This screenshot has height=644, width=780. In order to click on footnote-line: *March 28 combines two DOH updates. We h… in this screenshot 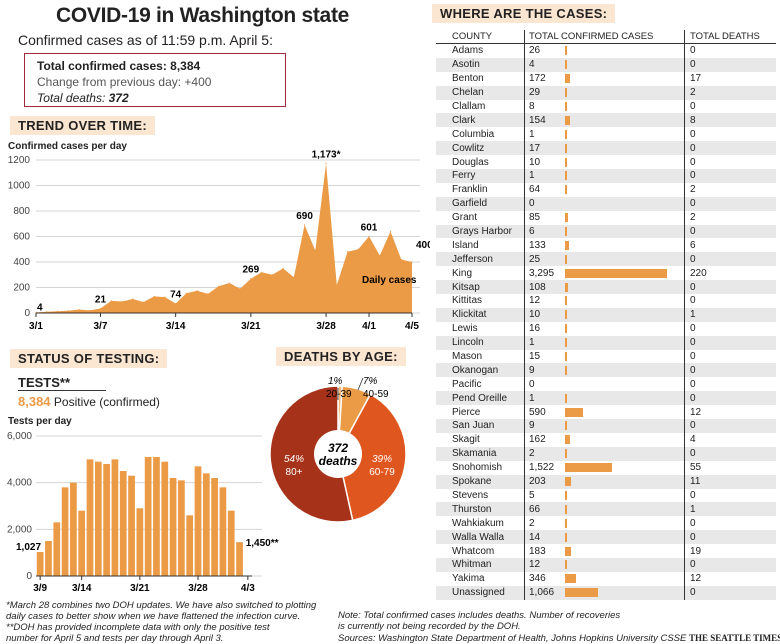, I will do `click(161, 605)`.